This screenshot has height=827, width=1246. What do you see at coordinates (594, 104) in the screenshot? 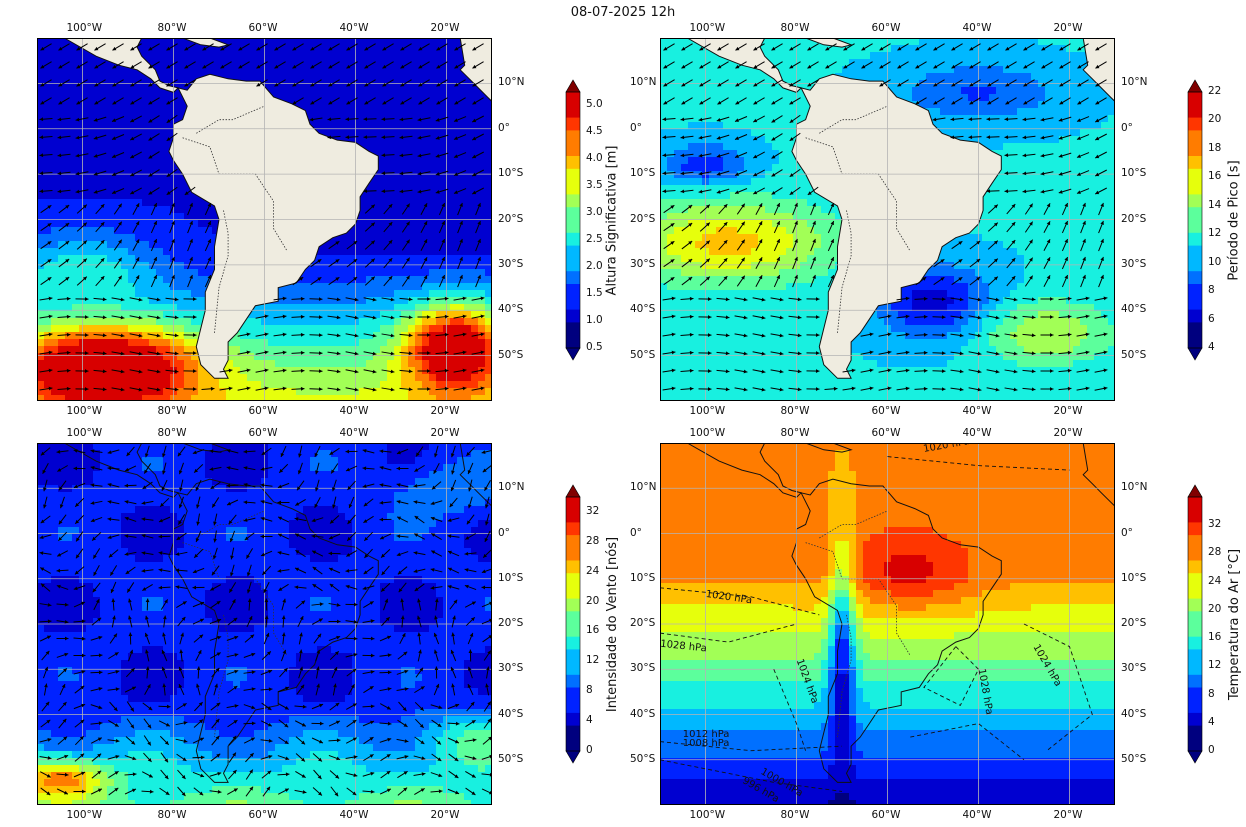
I see `colorbar-tick-label: 5.0` at bounding box center [594, 104].